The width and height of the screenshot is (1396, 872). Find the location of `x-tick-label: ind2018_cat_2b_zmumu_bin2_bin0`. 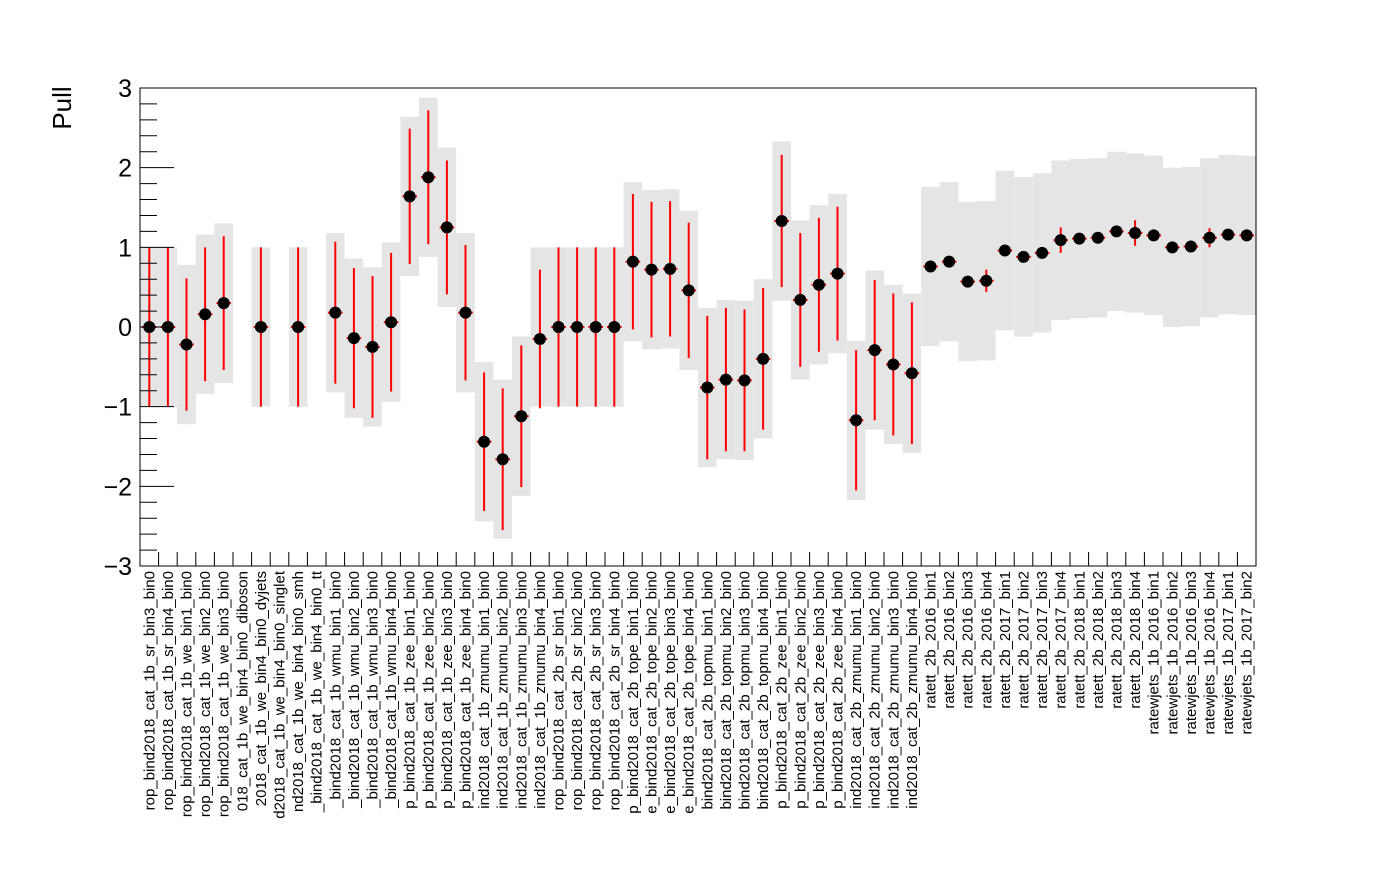

x-tick-label: ind2018_cat_2b_zmumu_bin2_bin0 is located at coordinates (875, 690).